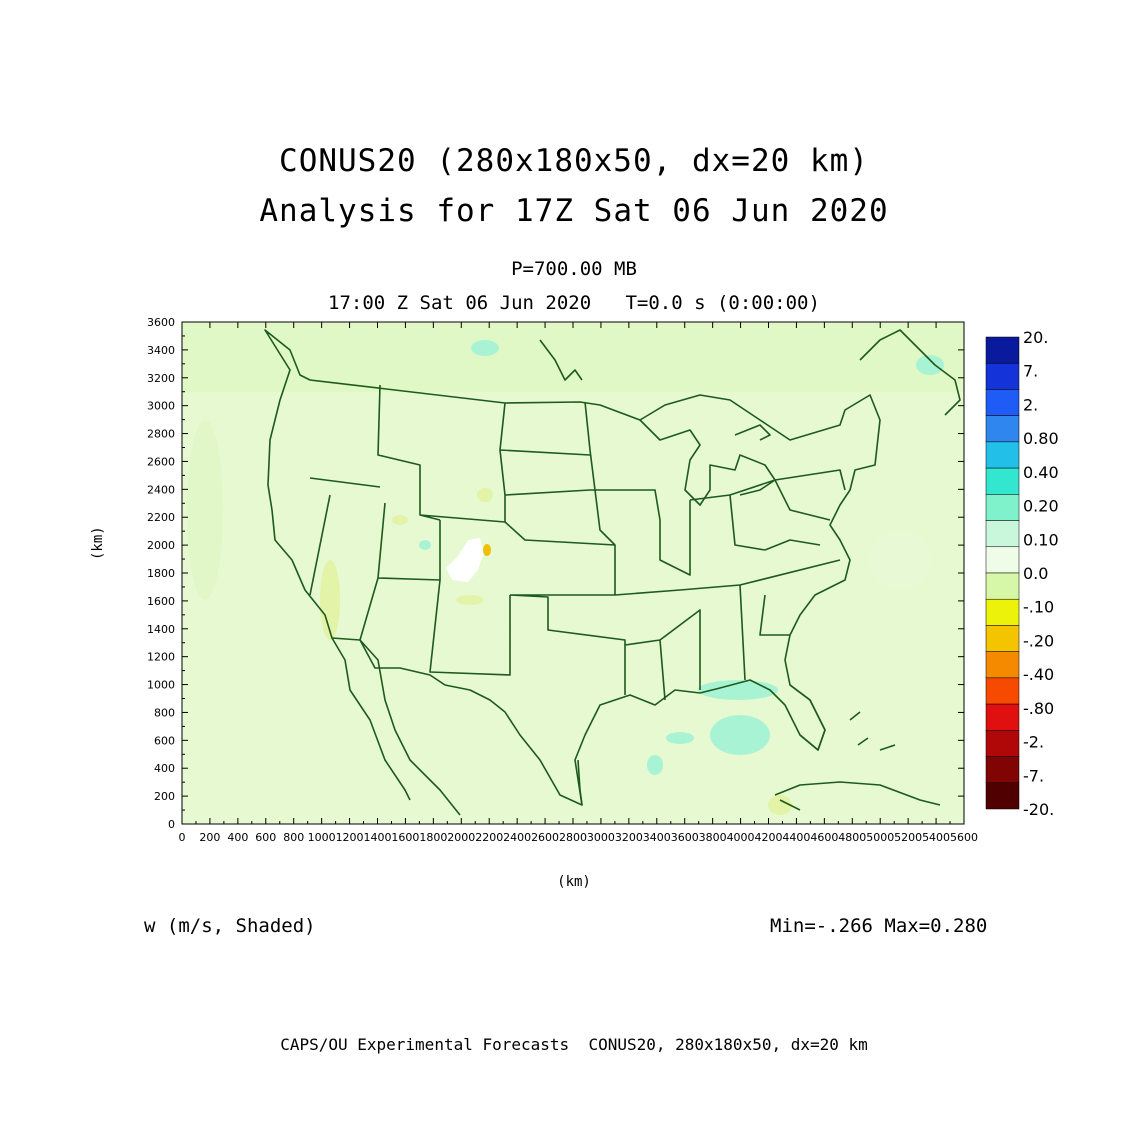  I want to click on colorbar-label: 20., so click(1035, 337).